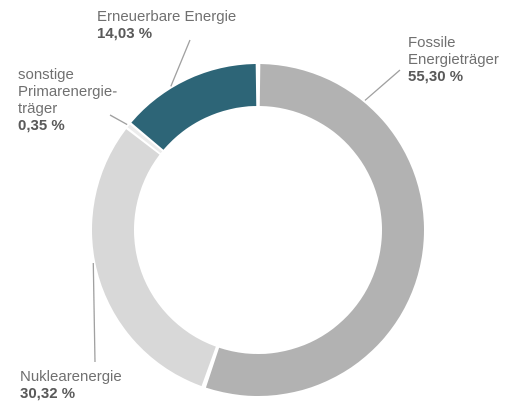 This screenshot has width=519, height=402. What do you see at coordinates (46, 74) in the screenshot?
I see `label-sonstige-name-line1: sonstige` at bounding box center [46, 74].